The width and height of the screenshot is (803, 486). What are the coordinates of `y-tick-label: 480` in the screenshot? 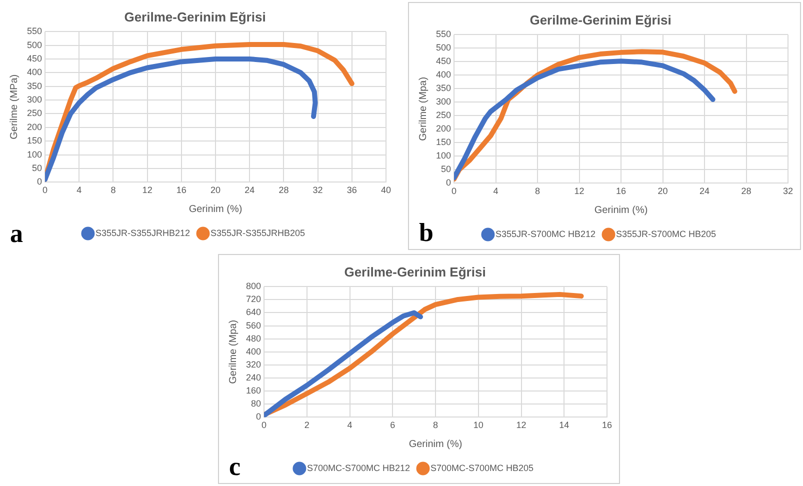 It's located at (254, 338).